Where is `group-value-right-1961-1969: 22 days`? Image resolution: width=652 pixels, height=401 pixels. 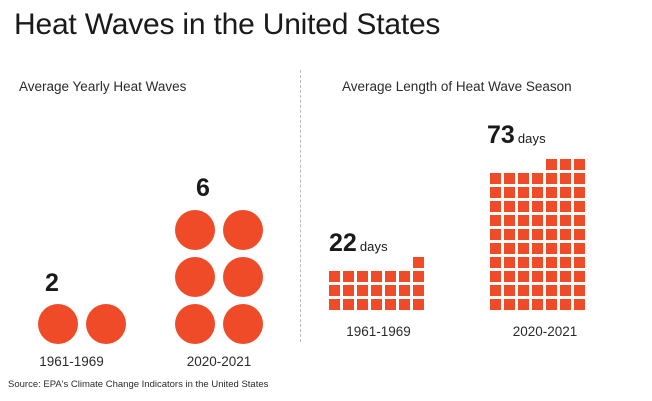 group-value-right-1961-1969: 22 days is located at coordinates (358, 243).